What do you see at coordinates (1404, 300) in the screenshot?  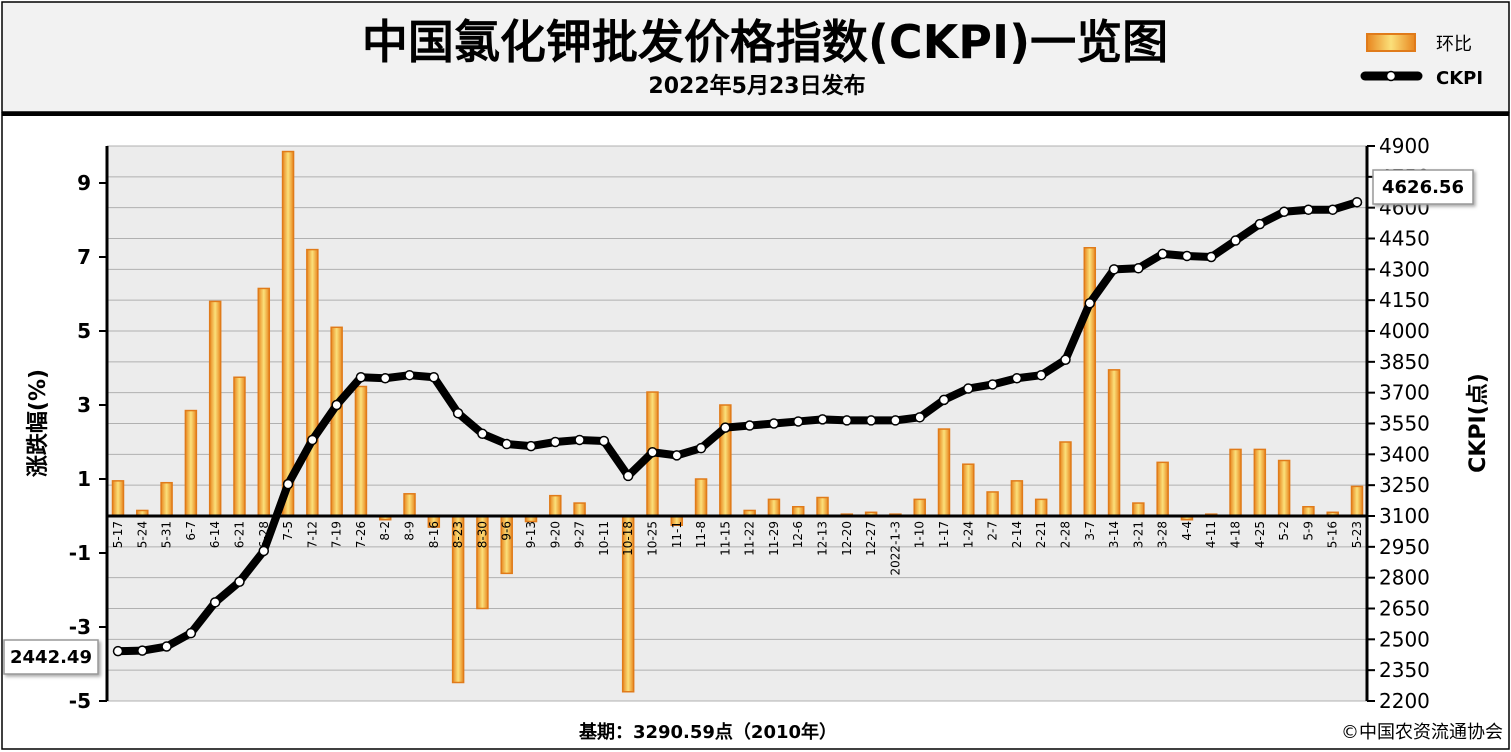 I see `right-tick-label: 4150` at bounding box center [1404, 300].